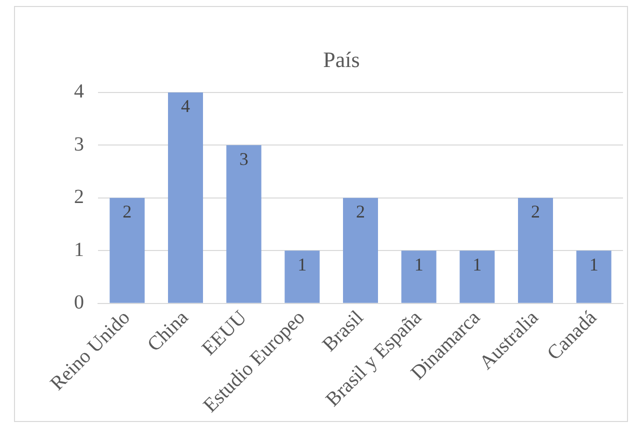 This screenshot has width=635, height=427. I want to click on y-tick-label: 1, so click(79, 249).